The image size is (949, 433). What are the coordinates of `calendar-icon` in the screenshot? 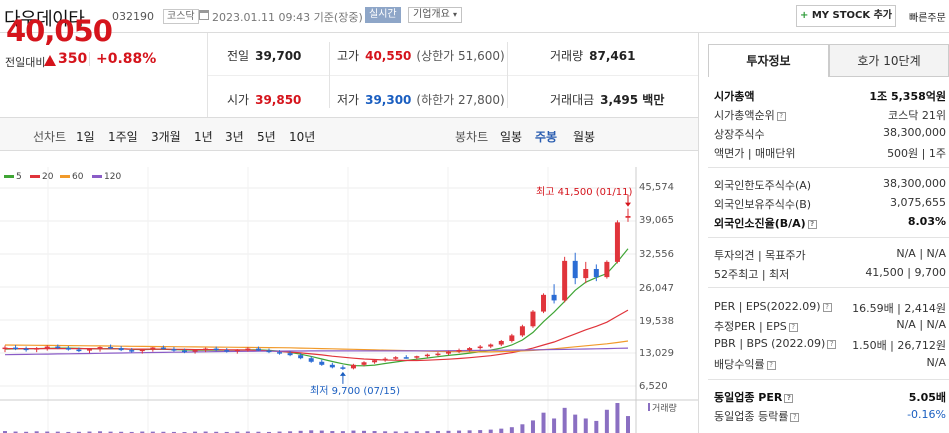 It's located at (204, 15).